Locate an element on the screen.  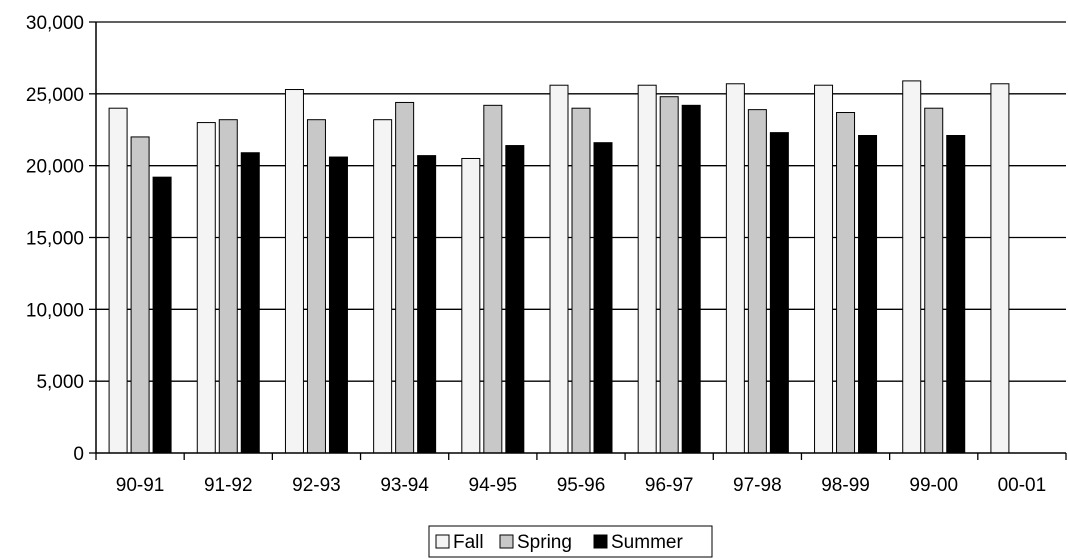
x-tick-label: 98-99 is located at coordinates (845, 485).